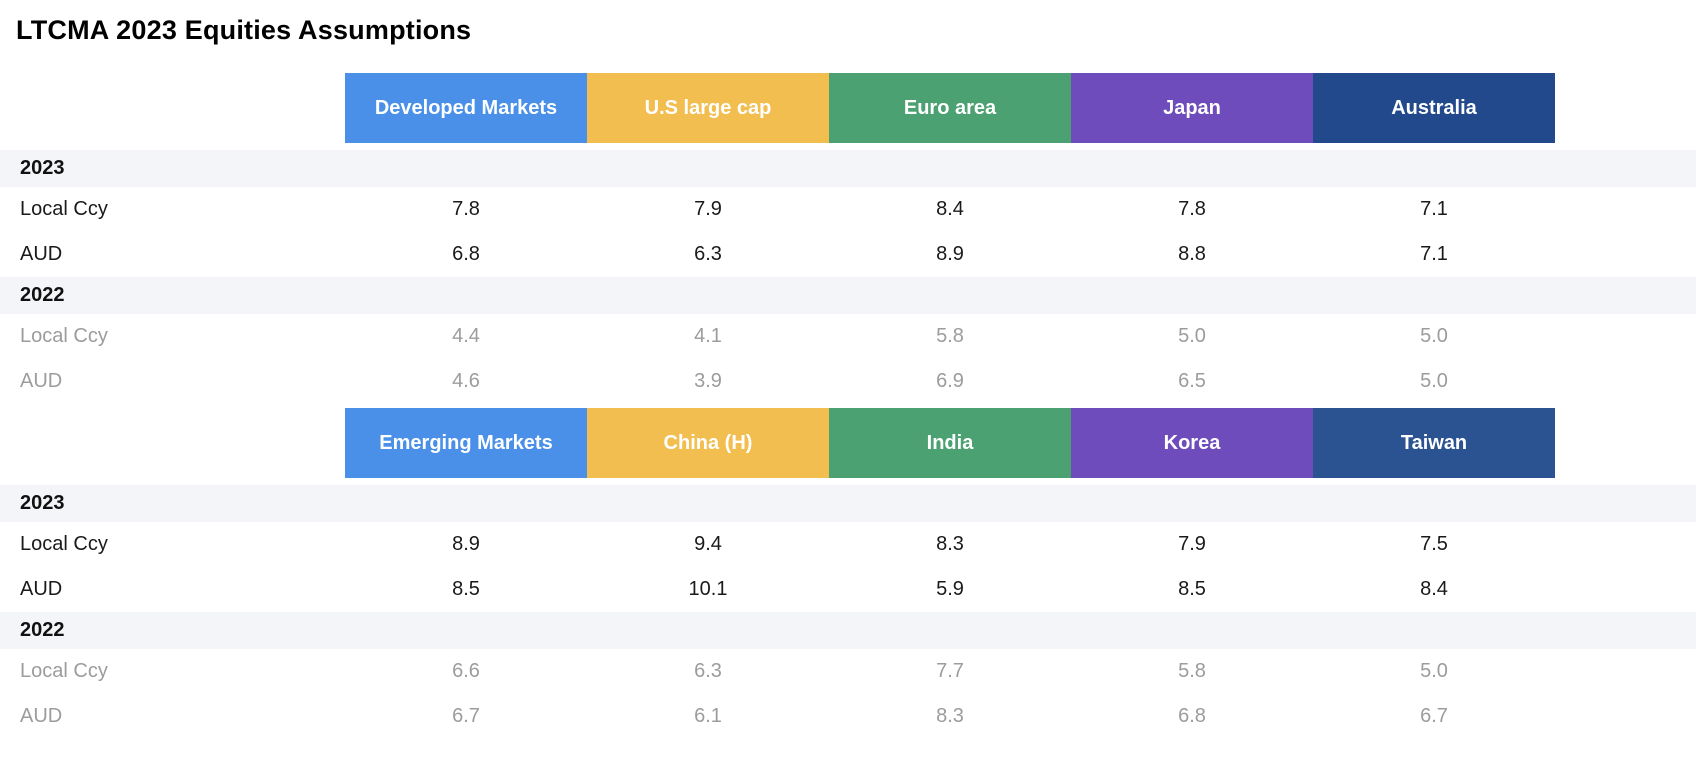 The image size is (1696, 760). I want to click on value-cell: 4.4, so click(466, 336).